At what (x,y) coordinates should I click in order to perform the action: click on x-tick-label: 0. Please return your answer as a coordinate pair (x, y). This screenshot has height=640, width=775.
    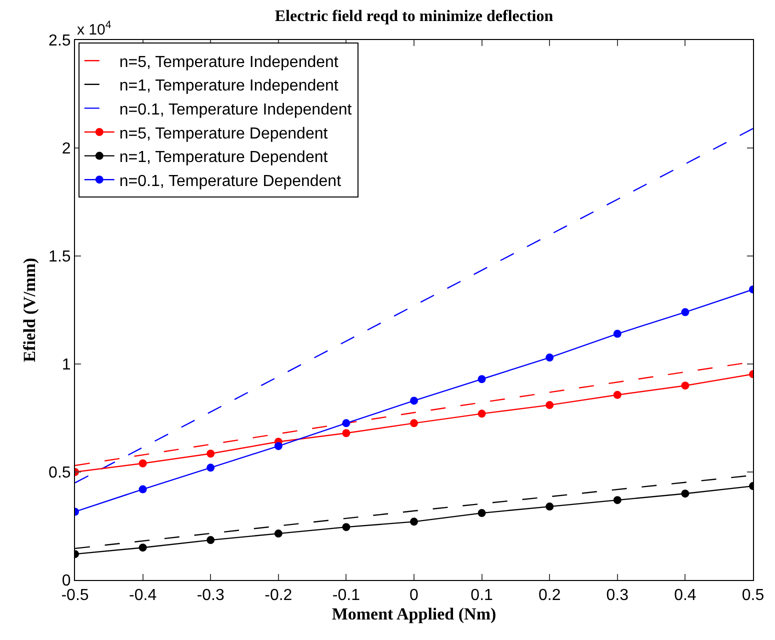
    Looking at the image, I should click on (414, 595).